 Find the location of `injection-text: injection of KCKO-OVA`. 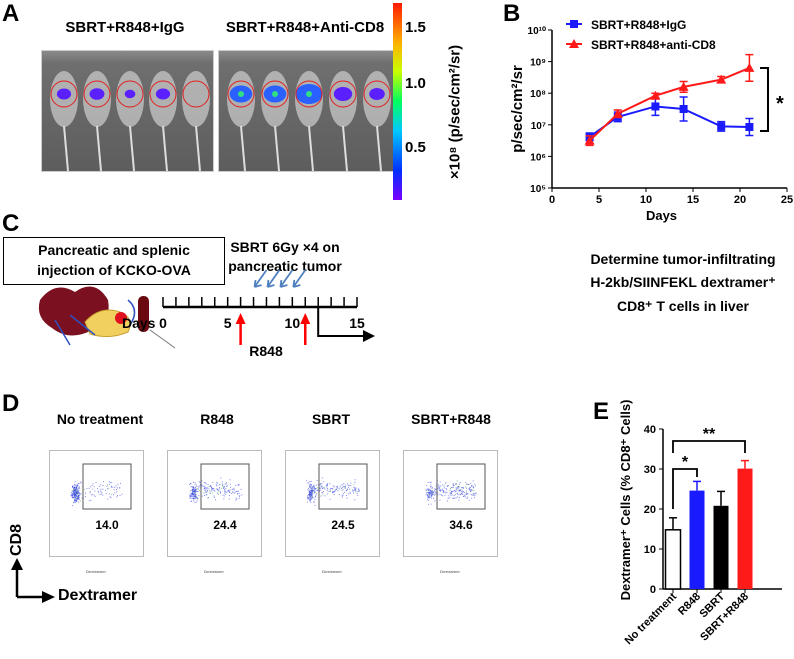

injection-text: injection of KCKO-OVA is located at coordinates (114, 270).